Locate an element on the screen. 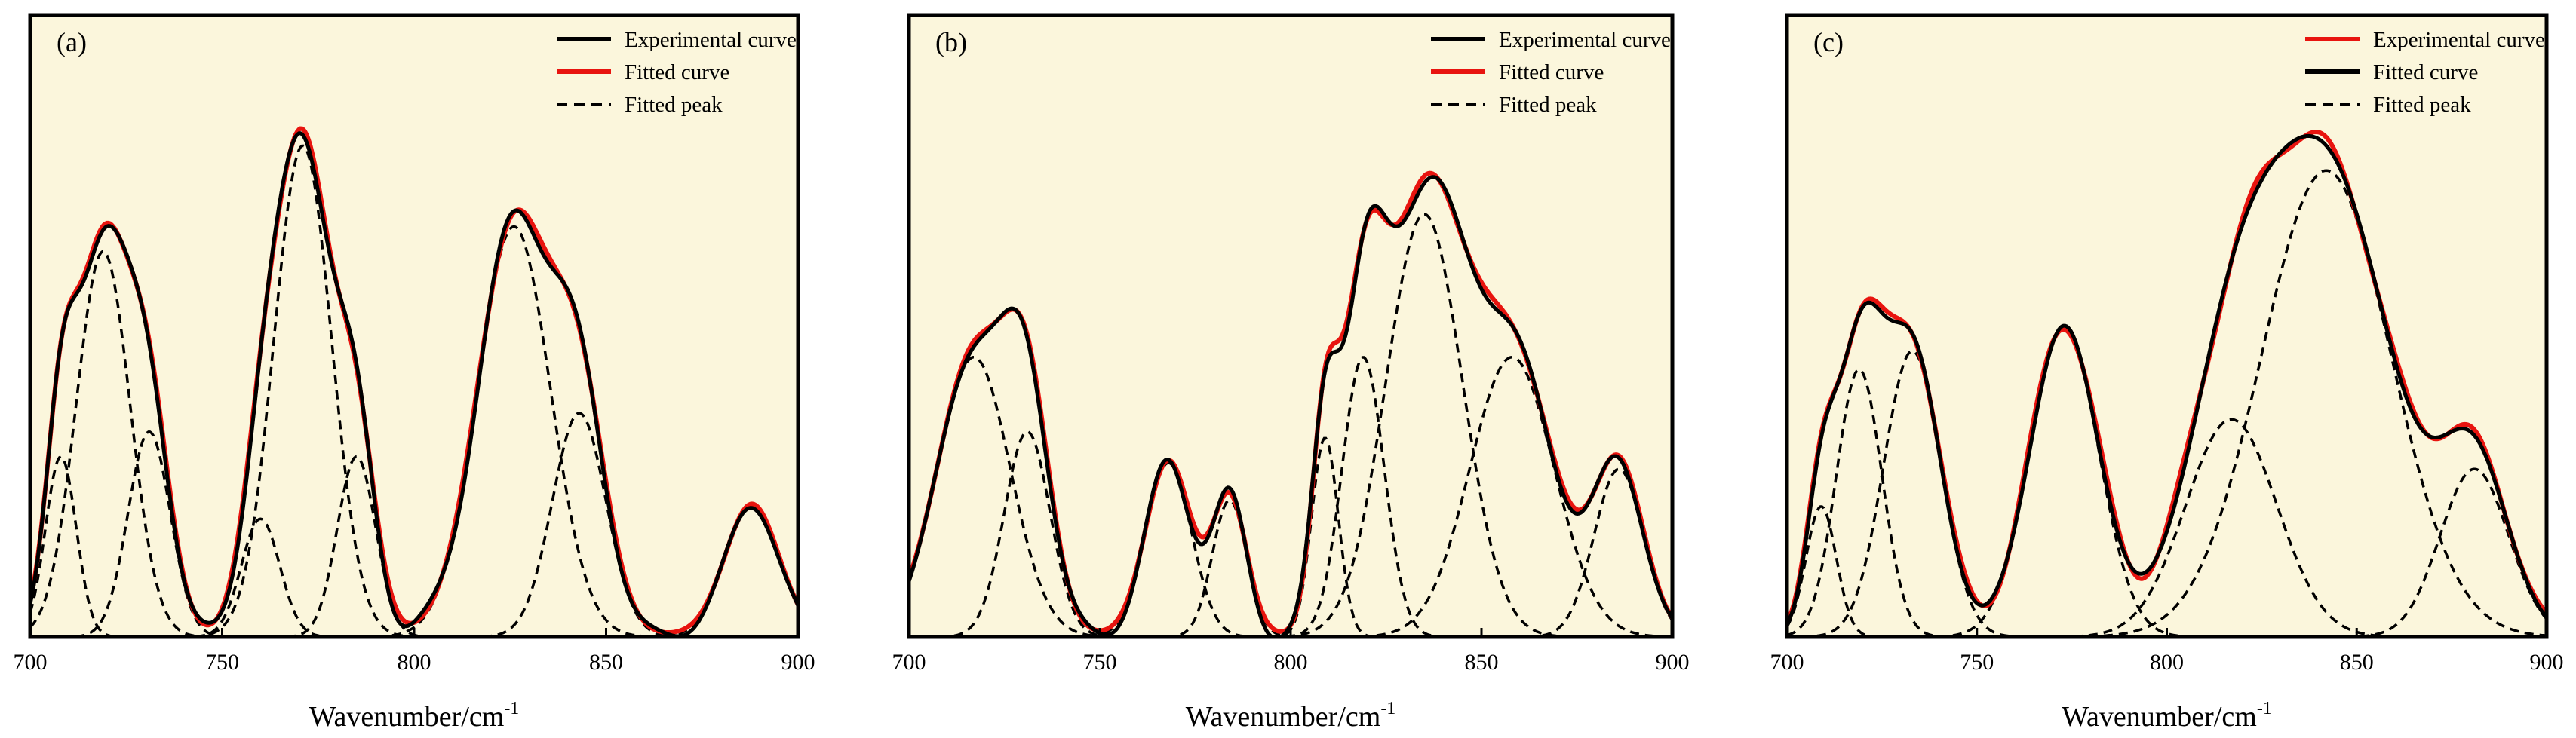 This screenshot has width=2576, height=738. panel-label: (a) is located at coordinates (72, 42).